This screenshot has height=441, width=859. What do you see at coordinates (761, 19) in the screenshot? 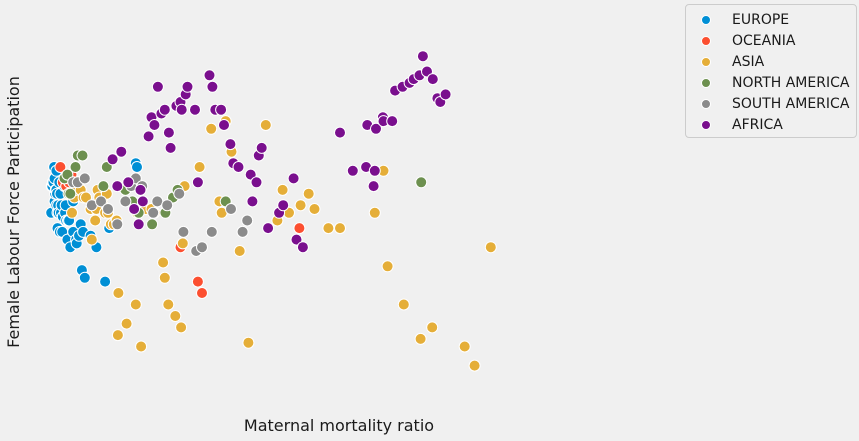
I see `legend-label-europe: EUROPE` at bounding box center [761, 19].